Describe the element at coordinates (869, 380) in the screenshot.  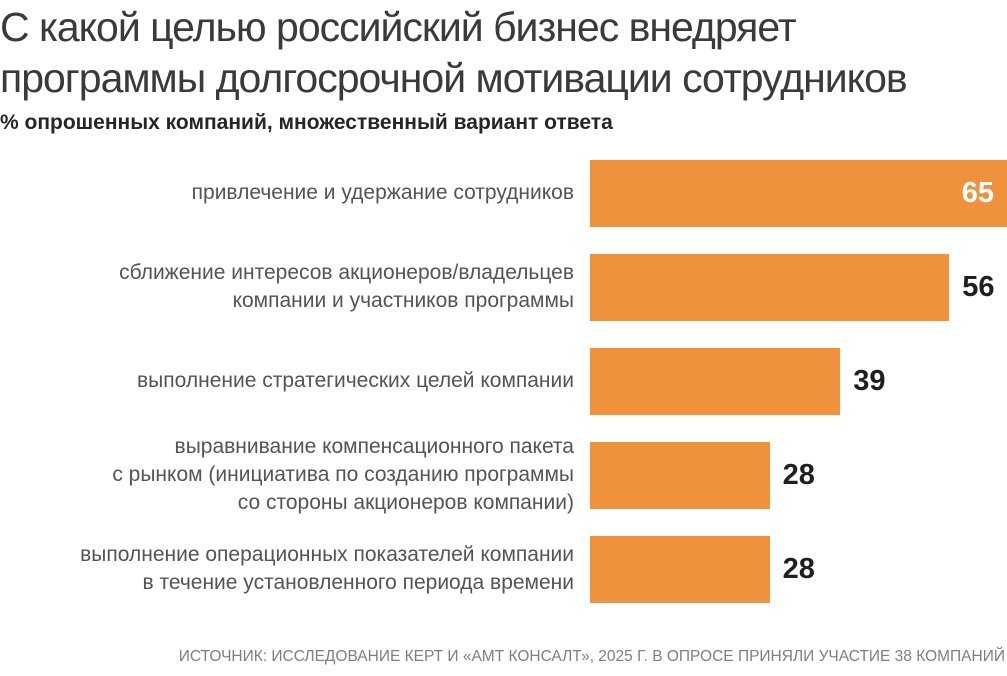
I see `value-label: 39` at that location.